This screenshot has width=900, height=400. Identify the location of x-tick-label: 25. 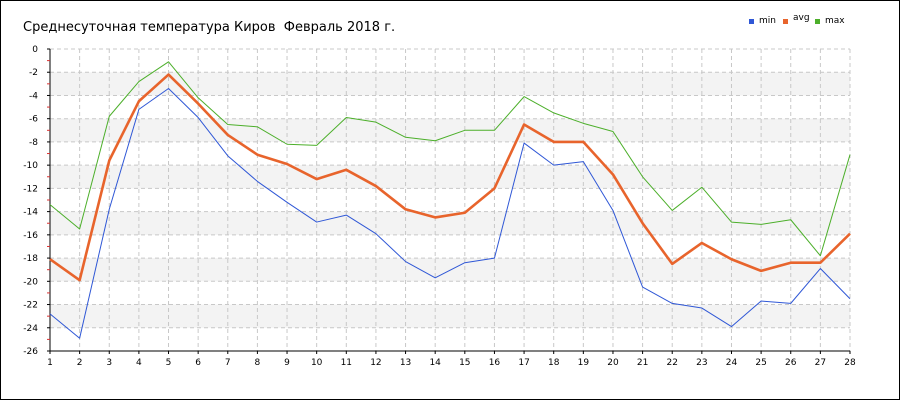
(760, 363).